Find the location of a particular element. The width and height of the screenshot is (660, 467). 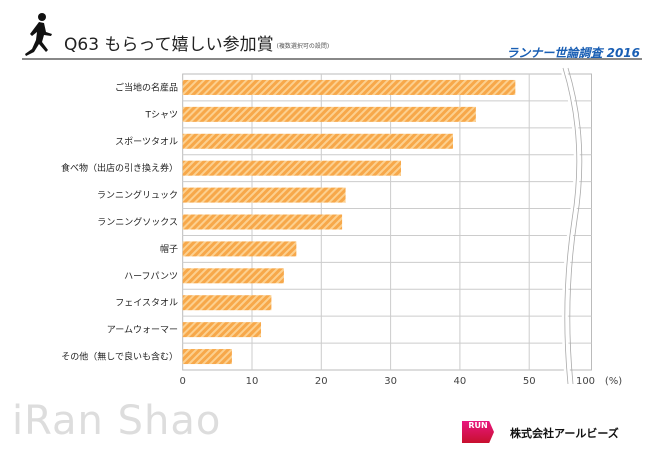

category-label: Tシャツ is located at coordinates (162, 115).